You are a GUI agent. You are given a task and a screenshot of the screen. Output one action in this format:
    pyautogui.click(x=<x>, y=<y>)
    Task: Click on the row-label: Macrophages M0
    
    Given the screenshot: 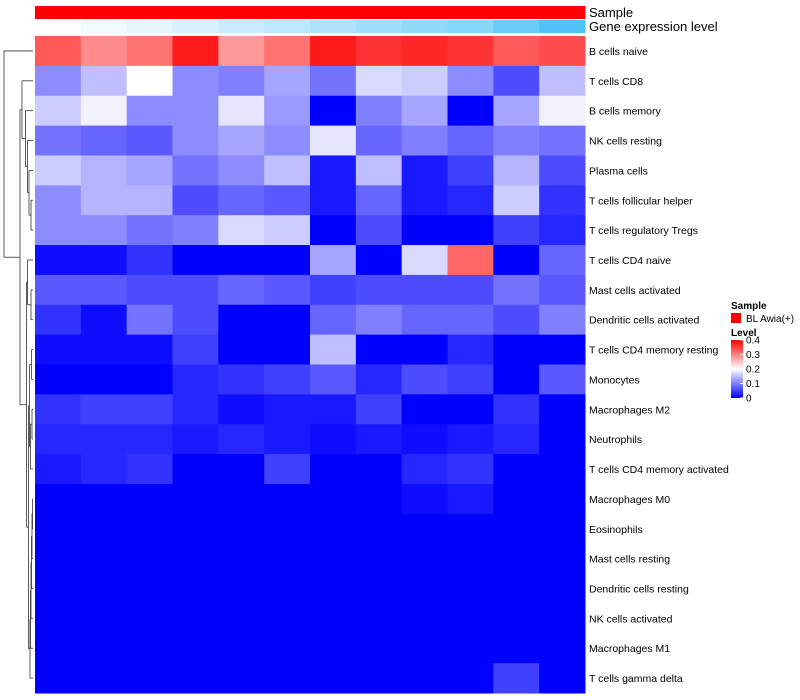 What is the action you would take?
    pyautogui.click(x=629, y=500)
    